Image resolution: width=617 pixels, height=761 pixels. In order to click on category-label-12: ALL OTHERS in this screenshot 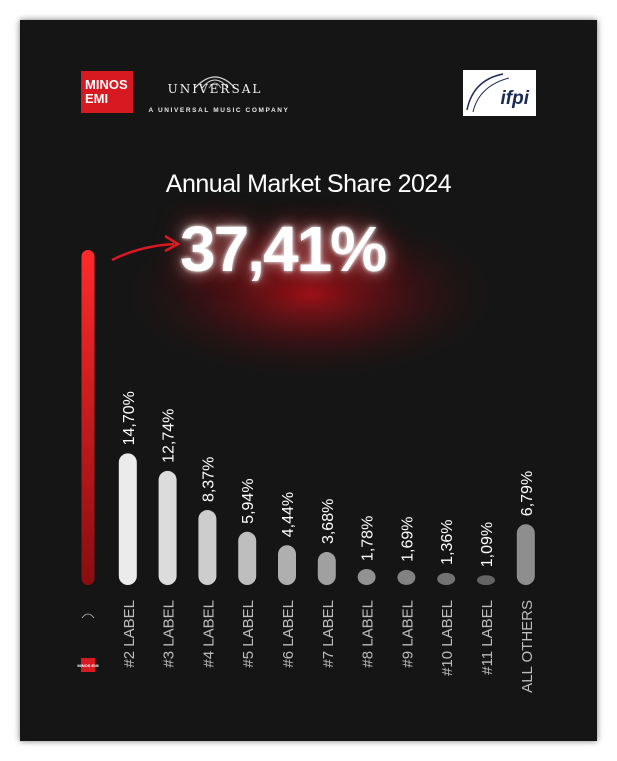, I will do `click(527, 646)`.